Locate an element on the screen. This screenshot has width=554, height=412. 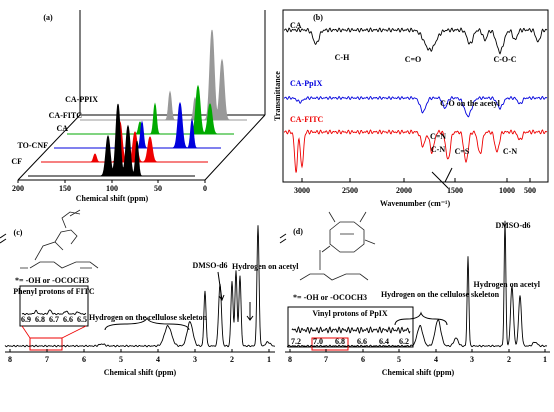
panel-label: (d) is located at coordinates (298, 231).